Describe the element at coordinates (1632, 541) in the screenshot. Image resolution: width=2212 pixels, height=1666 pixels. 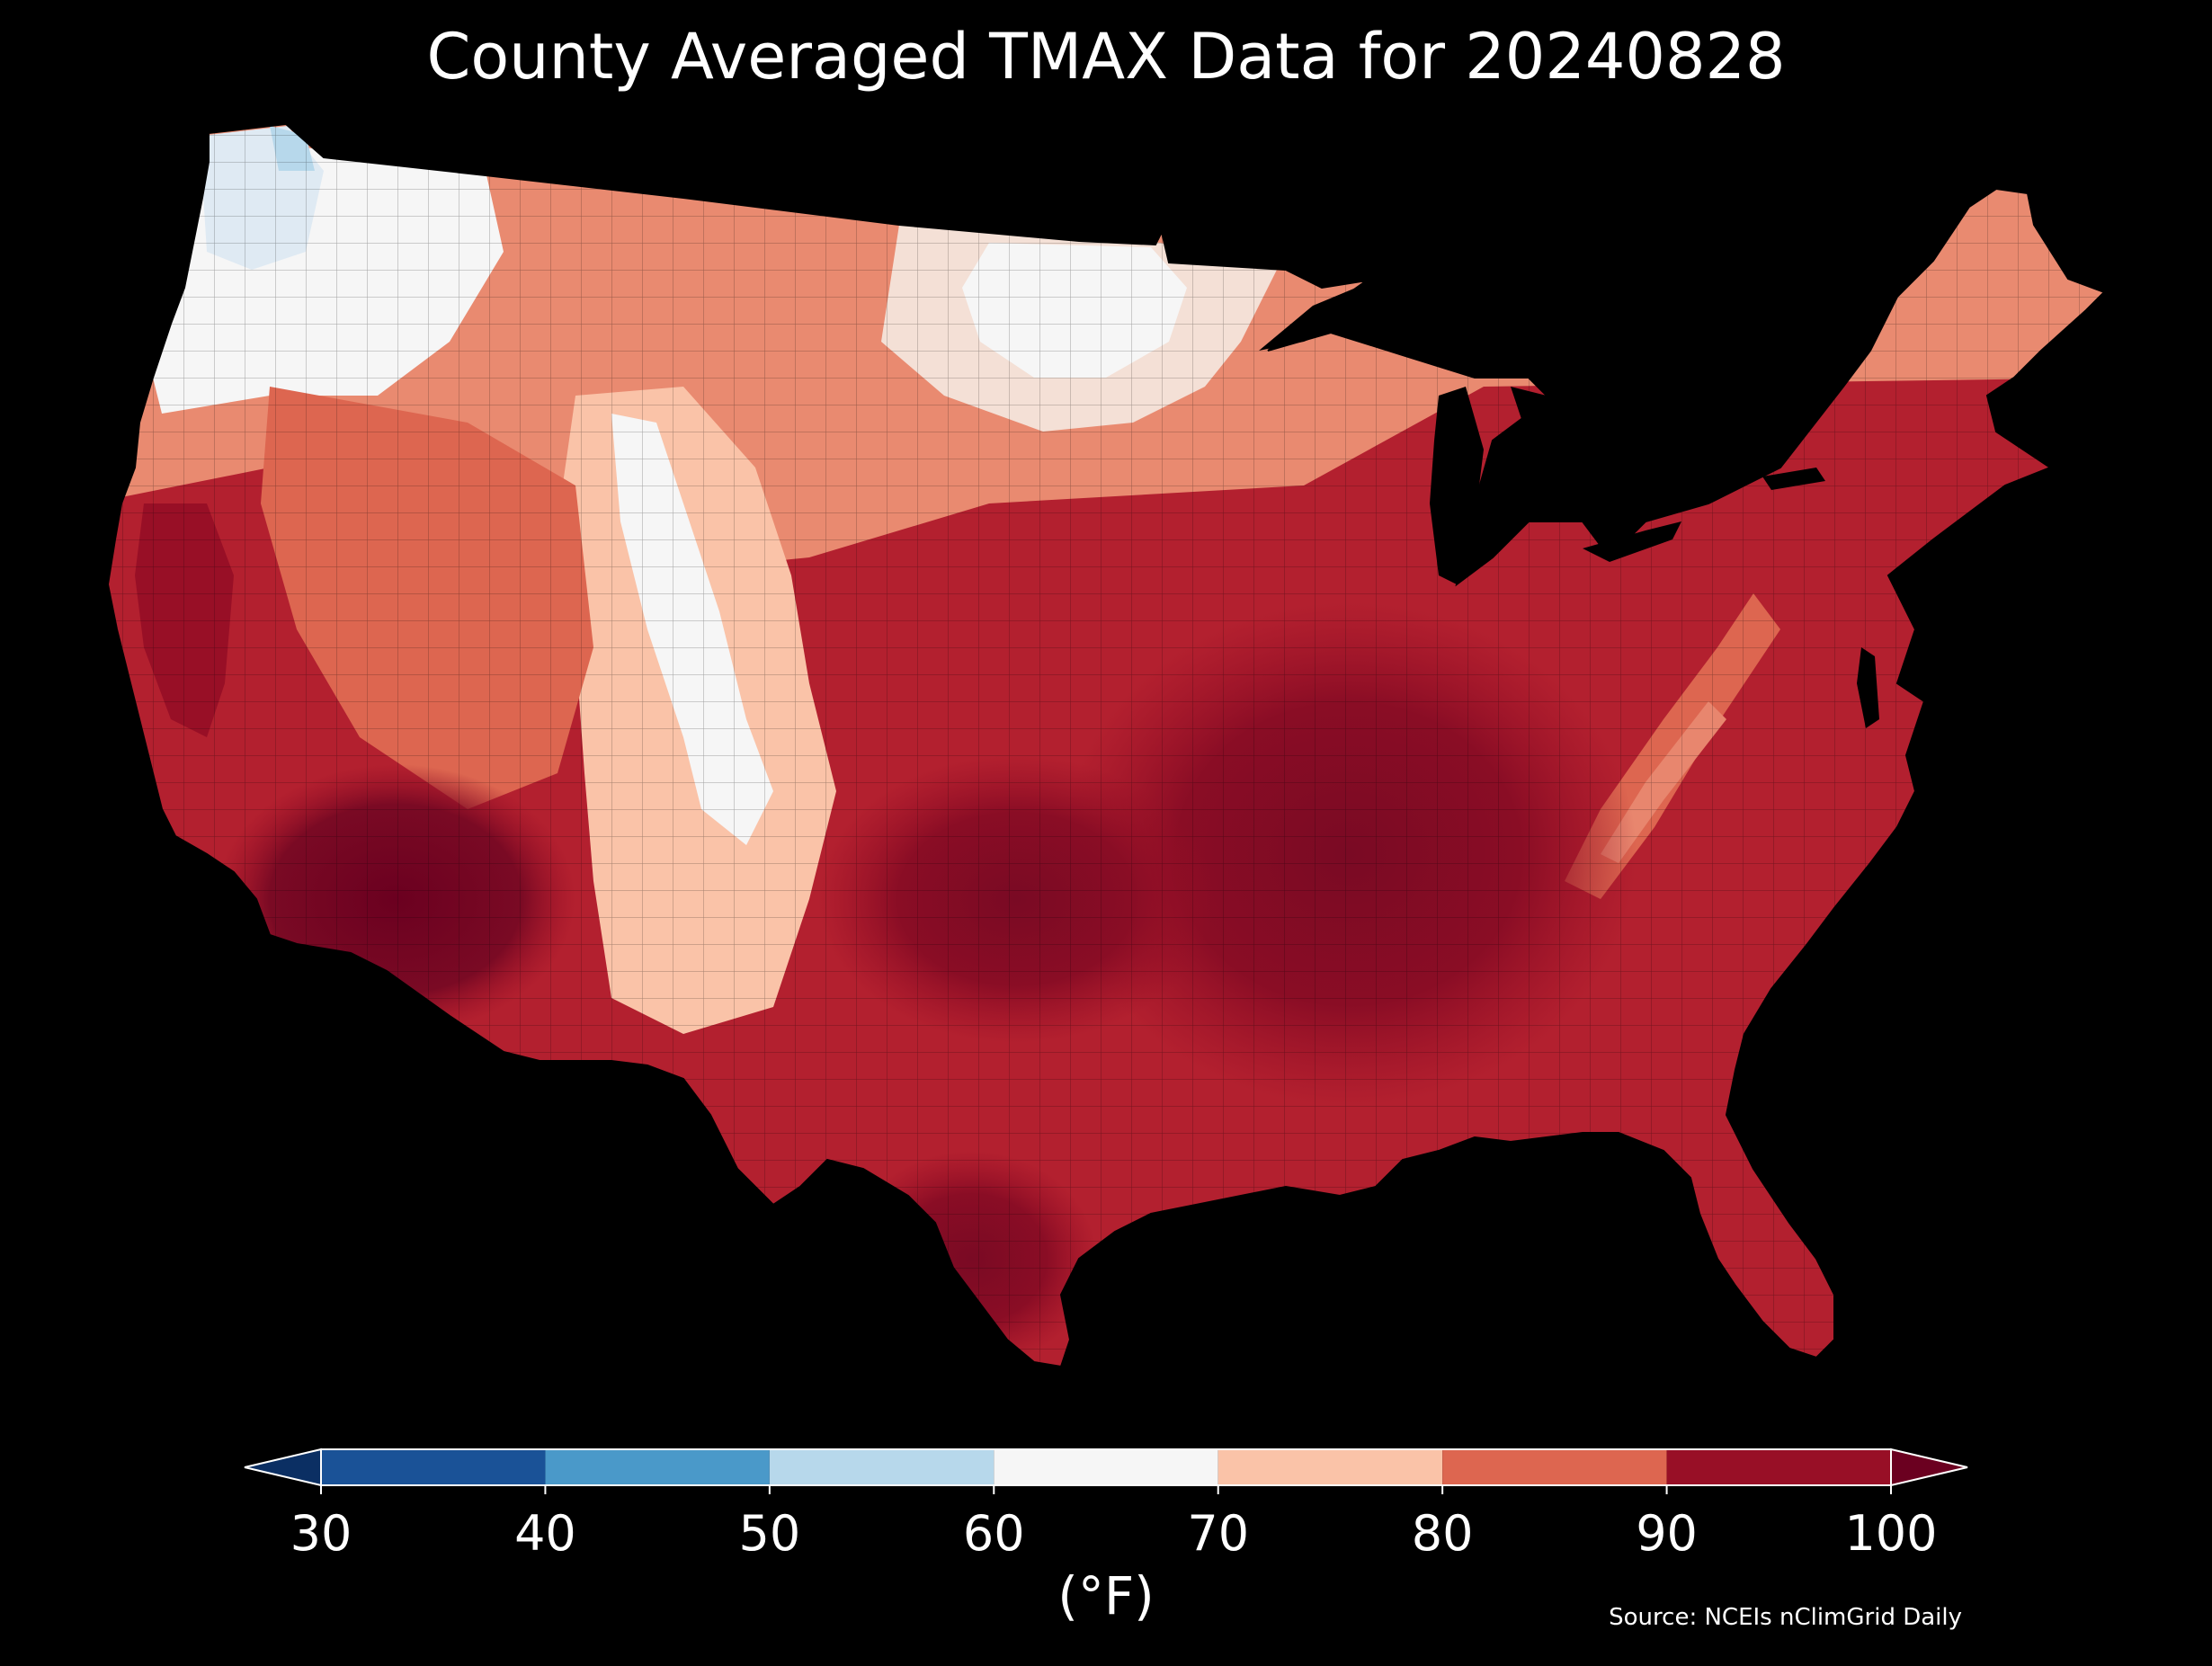
I see `lake-erie` at that location.